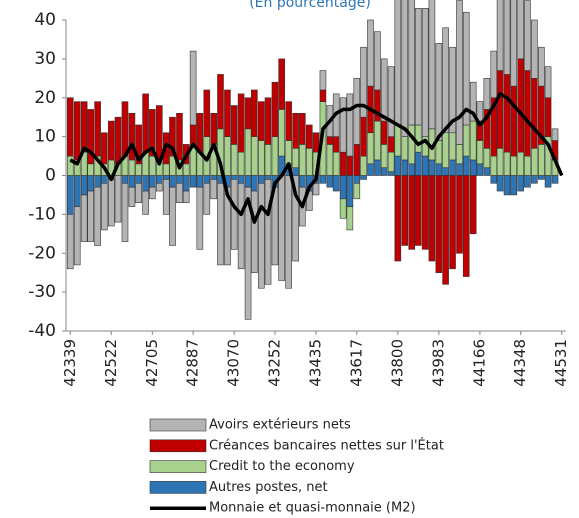 This screenshot has width=579, height=518. I want to click on legend-label: Credit to the economy, so click(282, 466).